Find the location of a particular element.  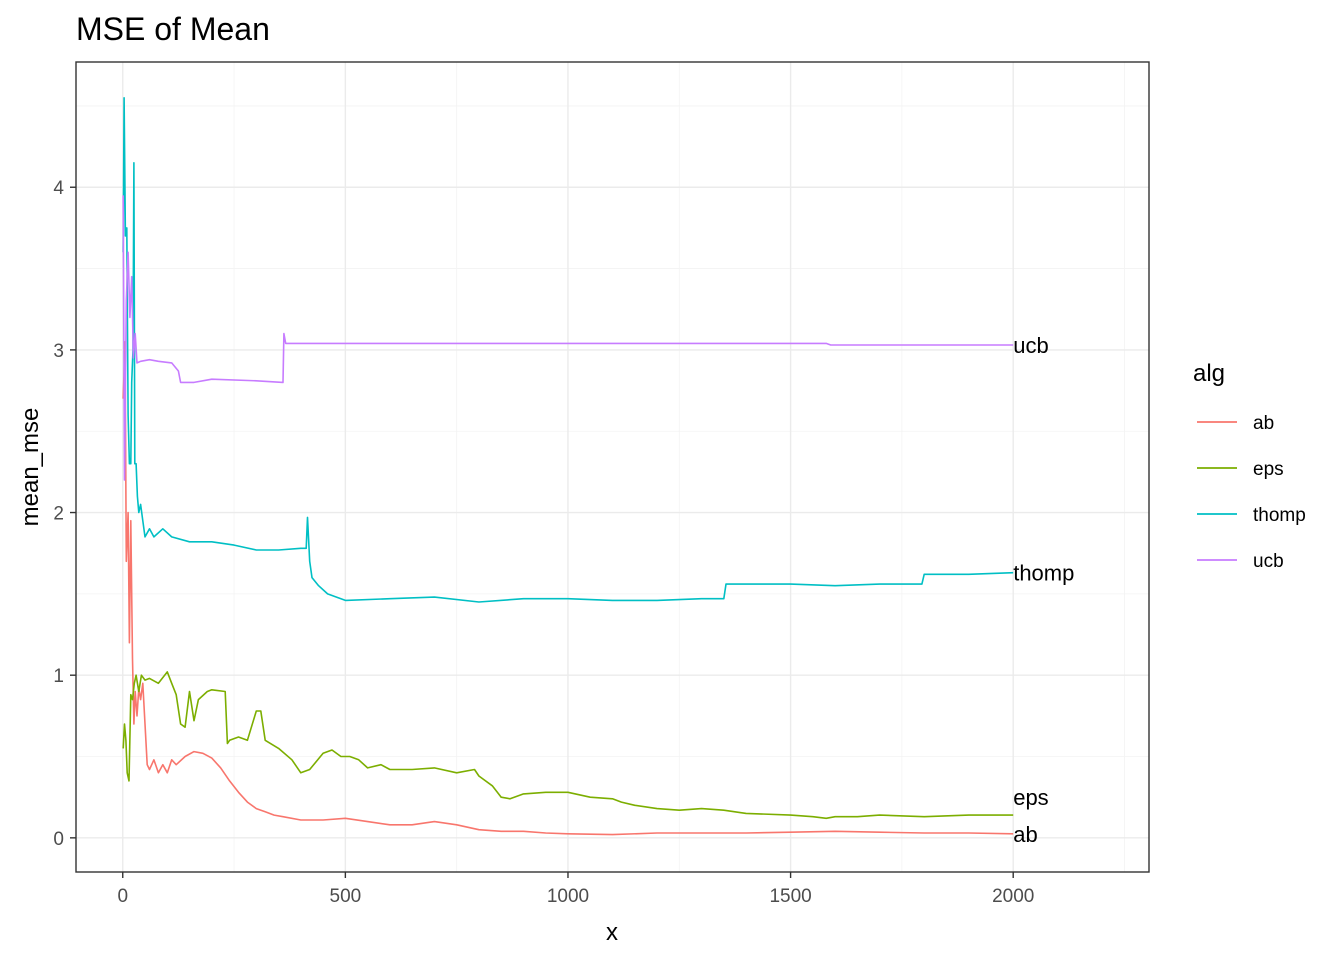

chart-title: MSE of Mean is located at coordinates (173, 29).